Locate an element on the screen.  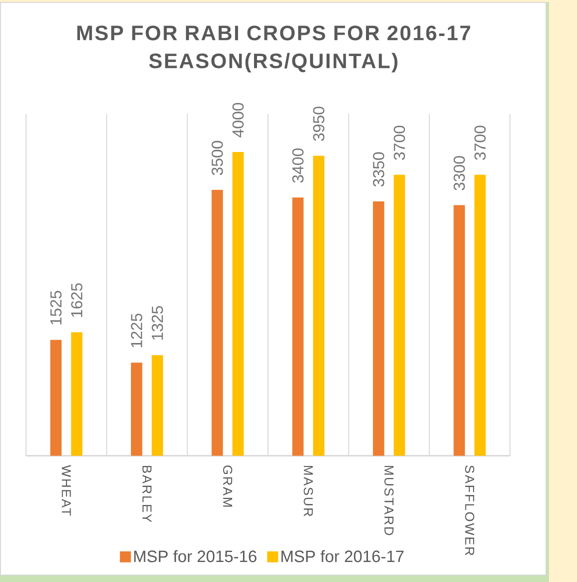
data-label: 3400 is located at coordinates (298, 165).